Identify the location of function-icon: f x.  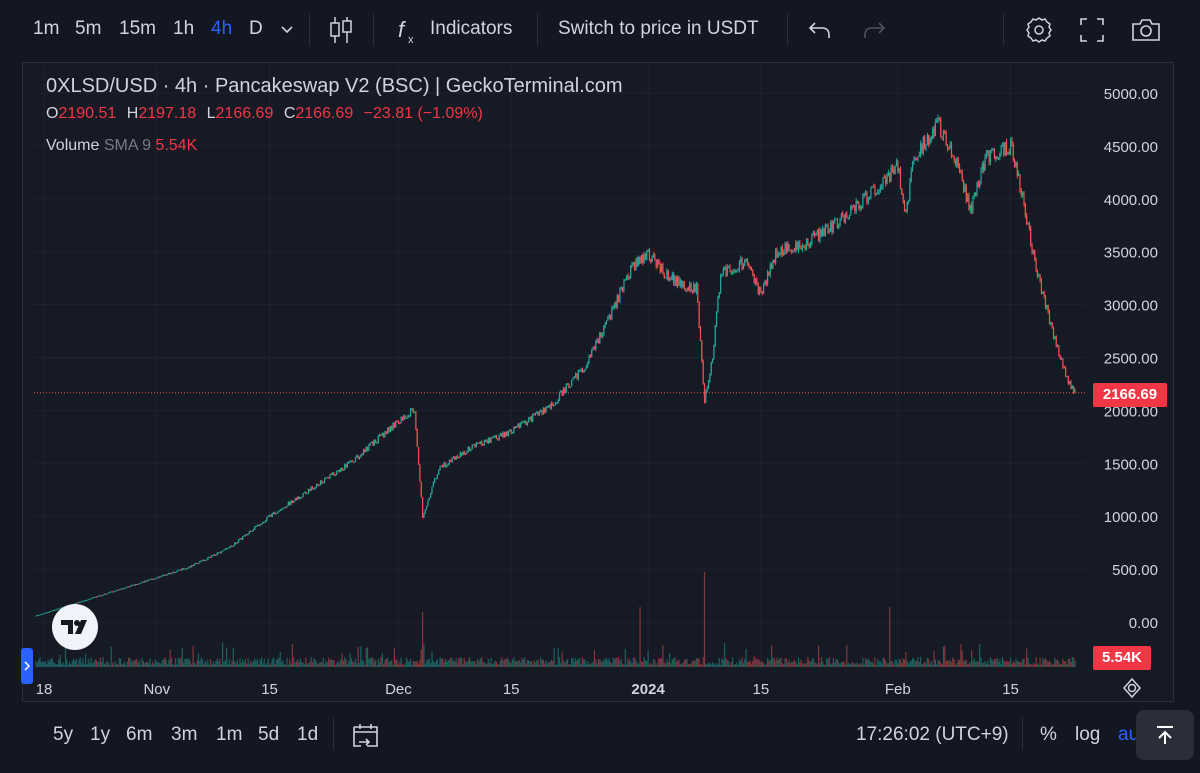
(409, 32).